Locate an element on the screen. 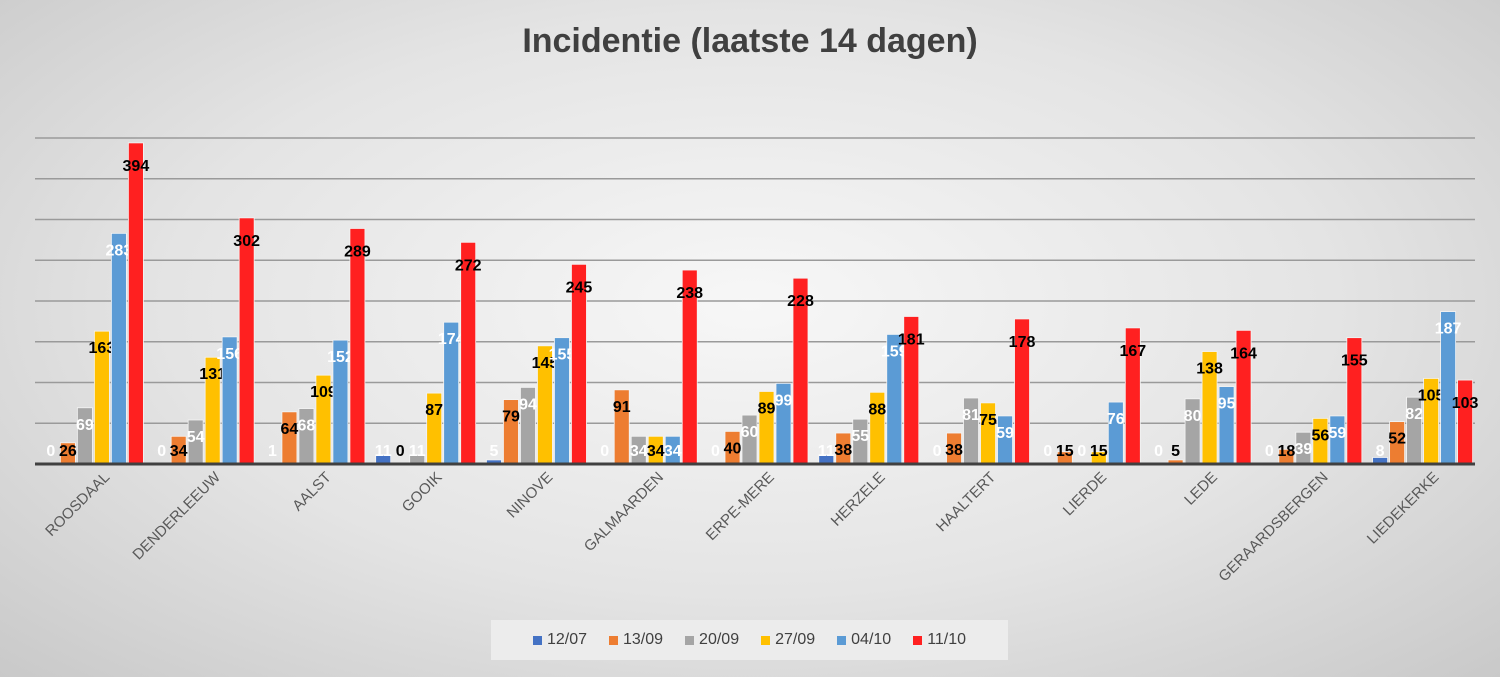 The width and height of the screenshot is (1500, 677). data-label: 76 is located at coordinates (1116, 419).